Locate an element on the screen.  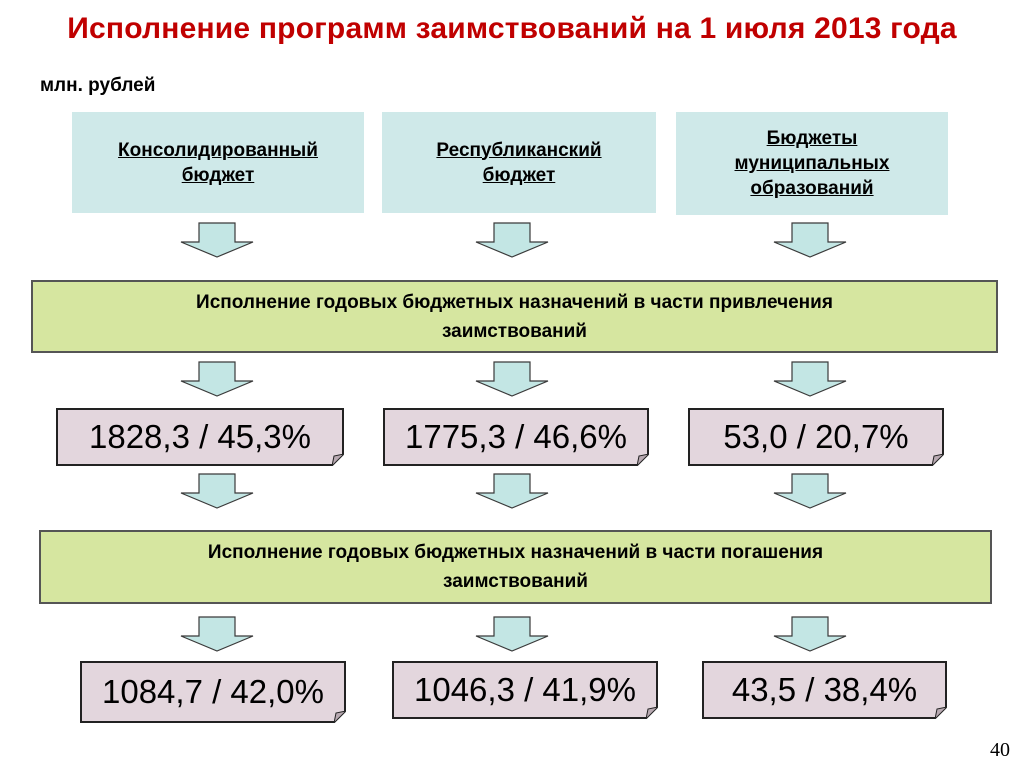
page-number: 40 is located at coordinates (1000, 750).